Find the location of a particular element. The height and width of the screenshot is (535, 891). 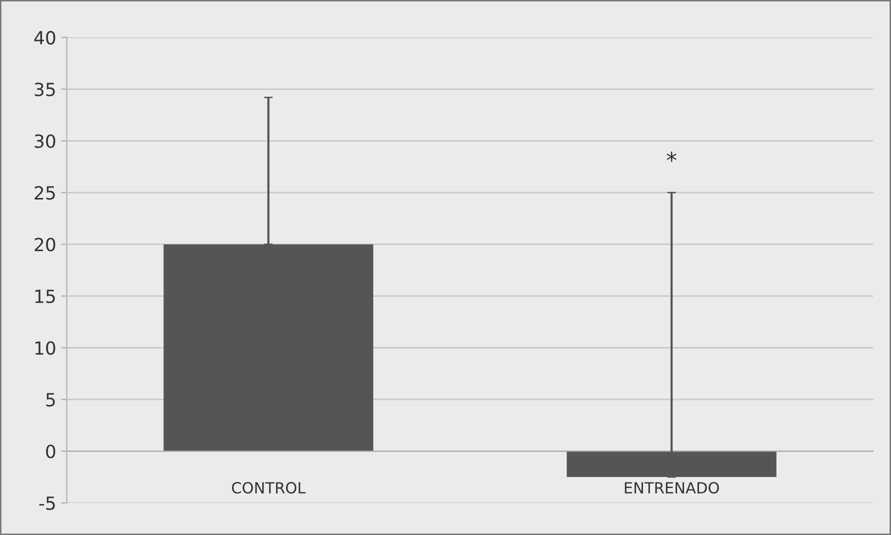

y-tick-label: 25 is located at coordinates (44, 193).